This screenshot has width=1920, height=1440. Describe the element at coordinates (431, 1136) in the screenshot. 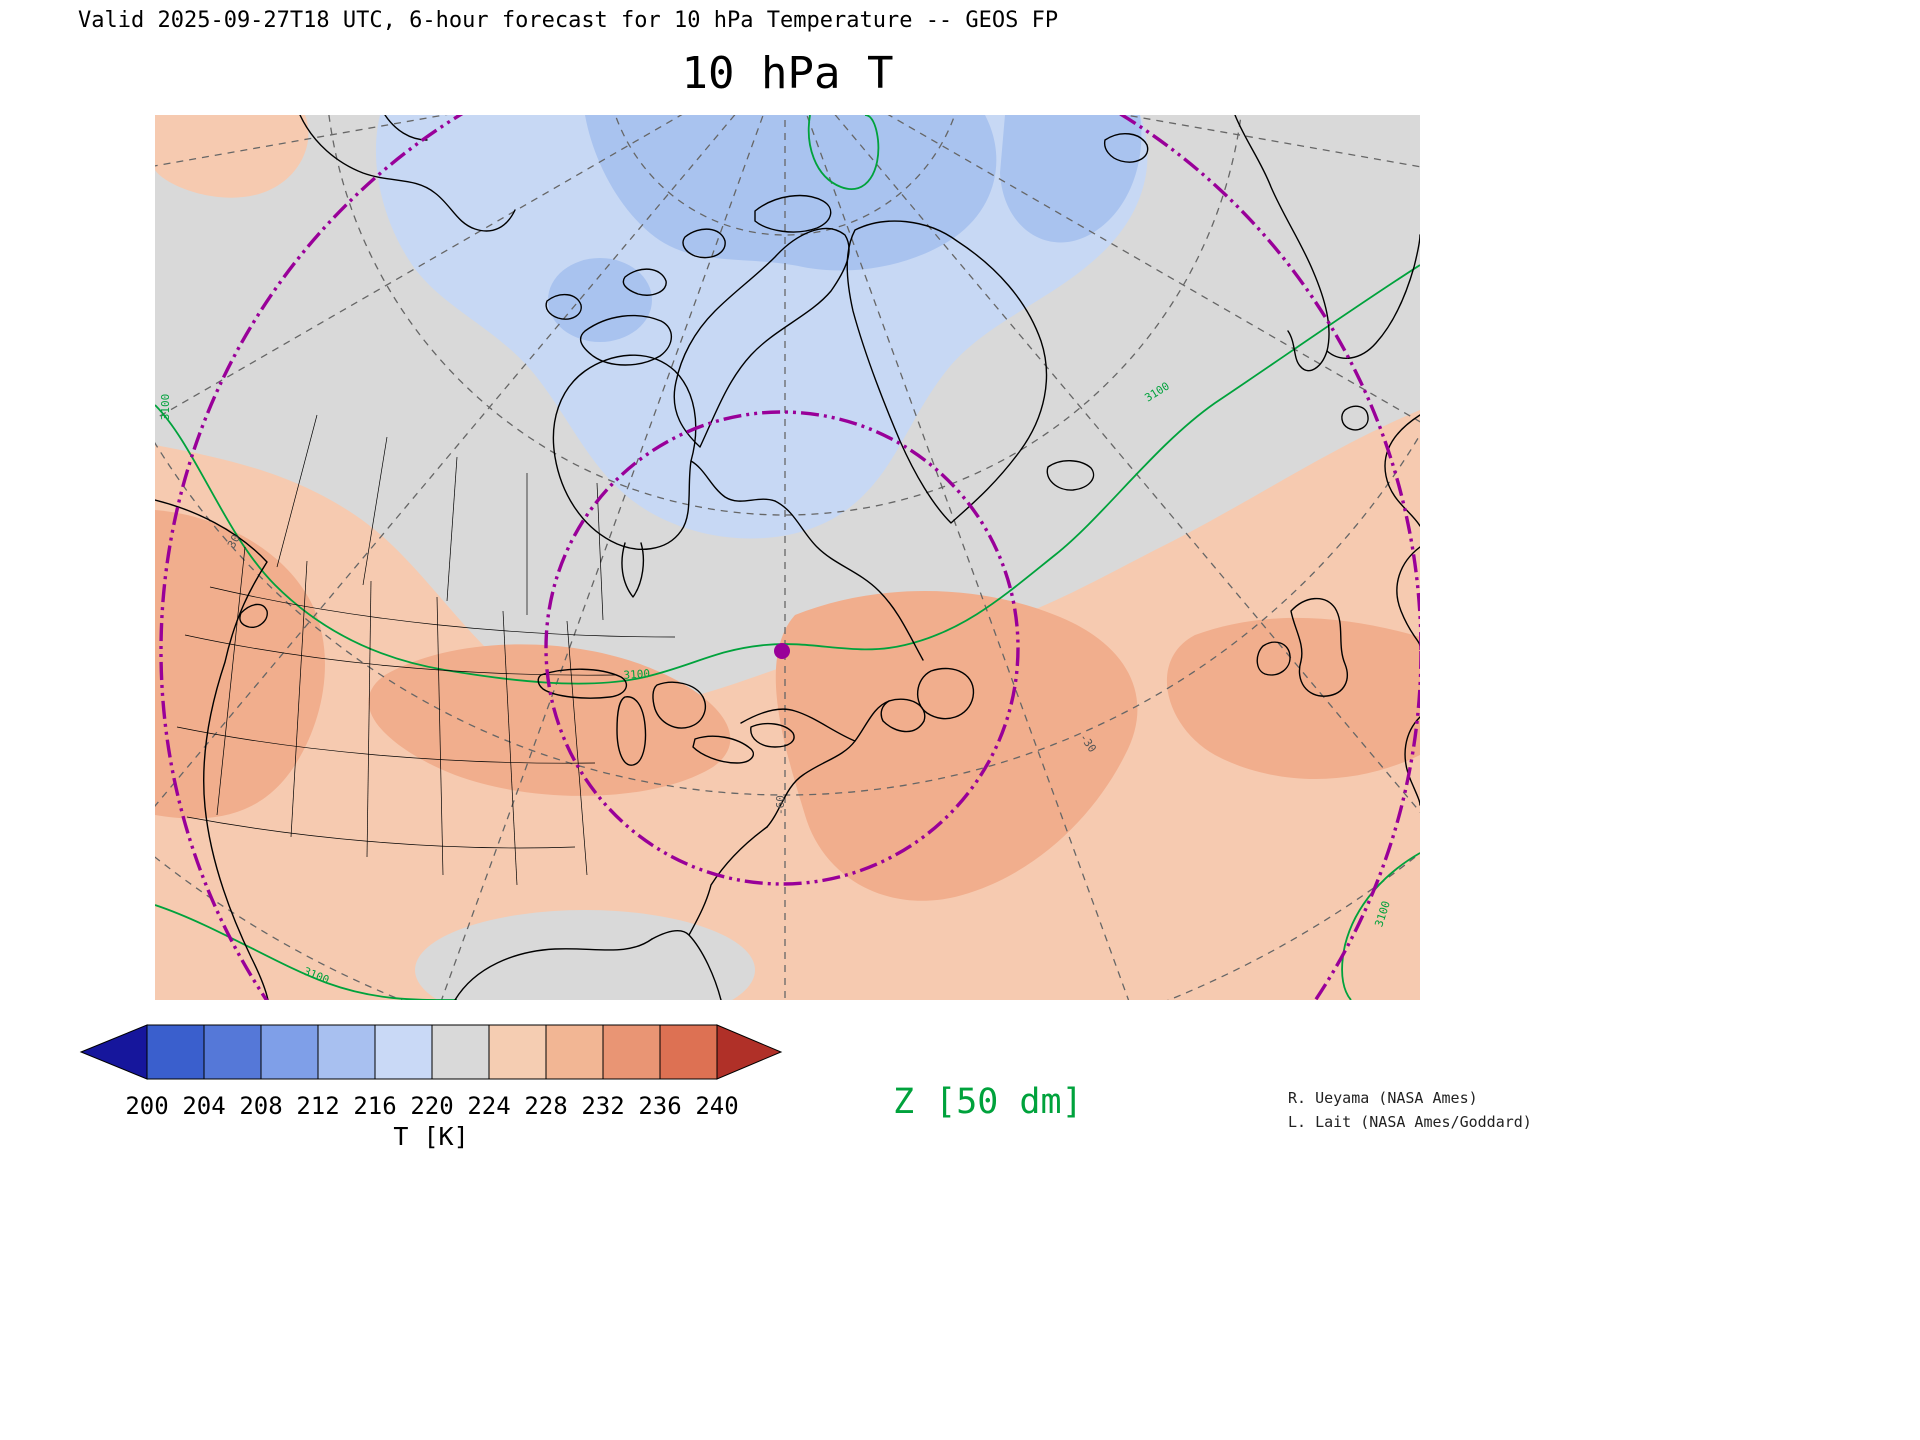

I see `colorbar-unit-label: T [K]` at that location.